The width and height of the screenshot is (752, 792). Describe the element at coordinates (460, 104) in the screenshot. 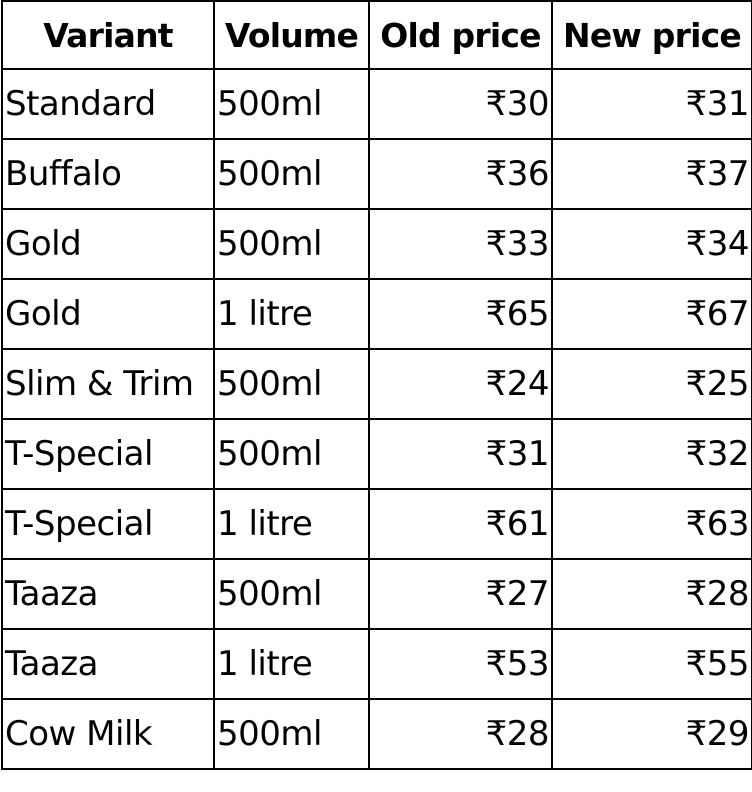

I see `cell-old-price: ₹30` at that location.